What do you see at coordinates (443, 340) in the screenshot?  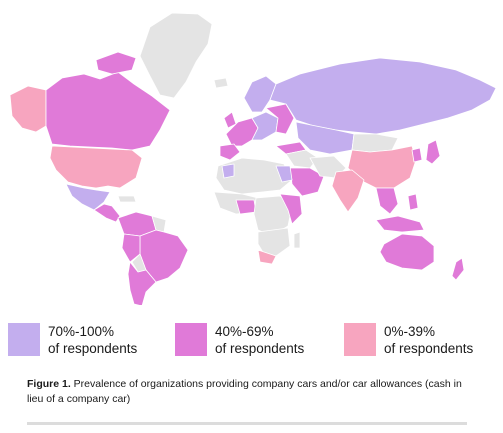 I see `legend-label-low: 0%-39% of respondents` at bounding box center [443, 340].